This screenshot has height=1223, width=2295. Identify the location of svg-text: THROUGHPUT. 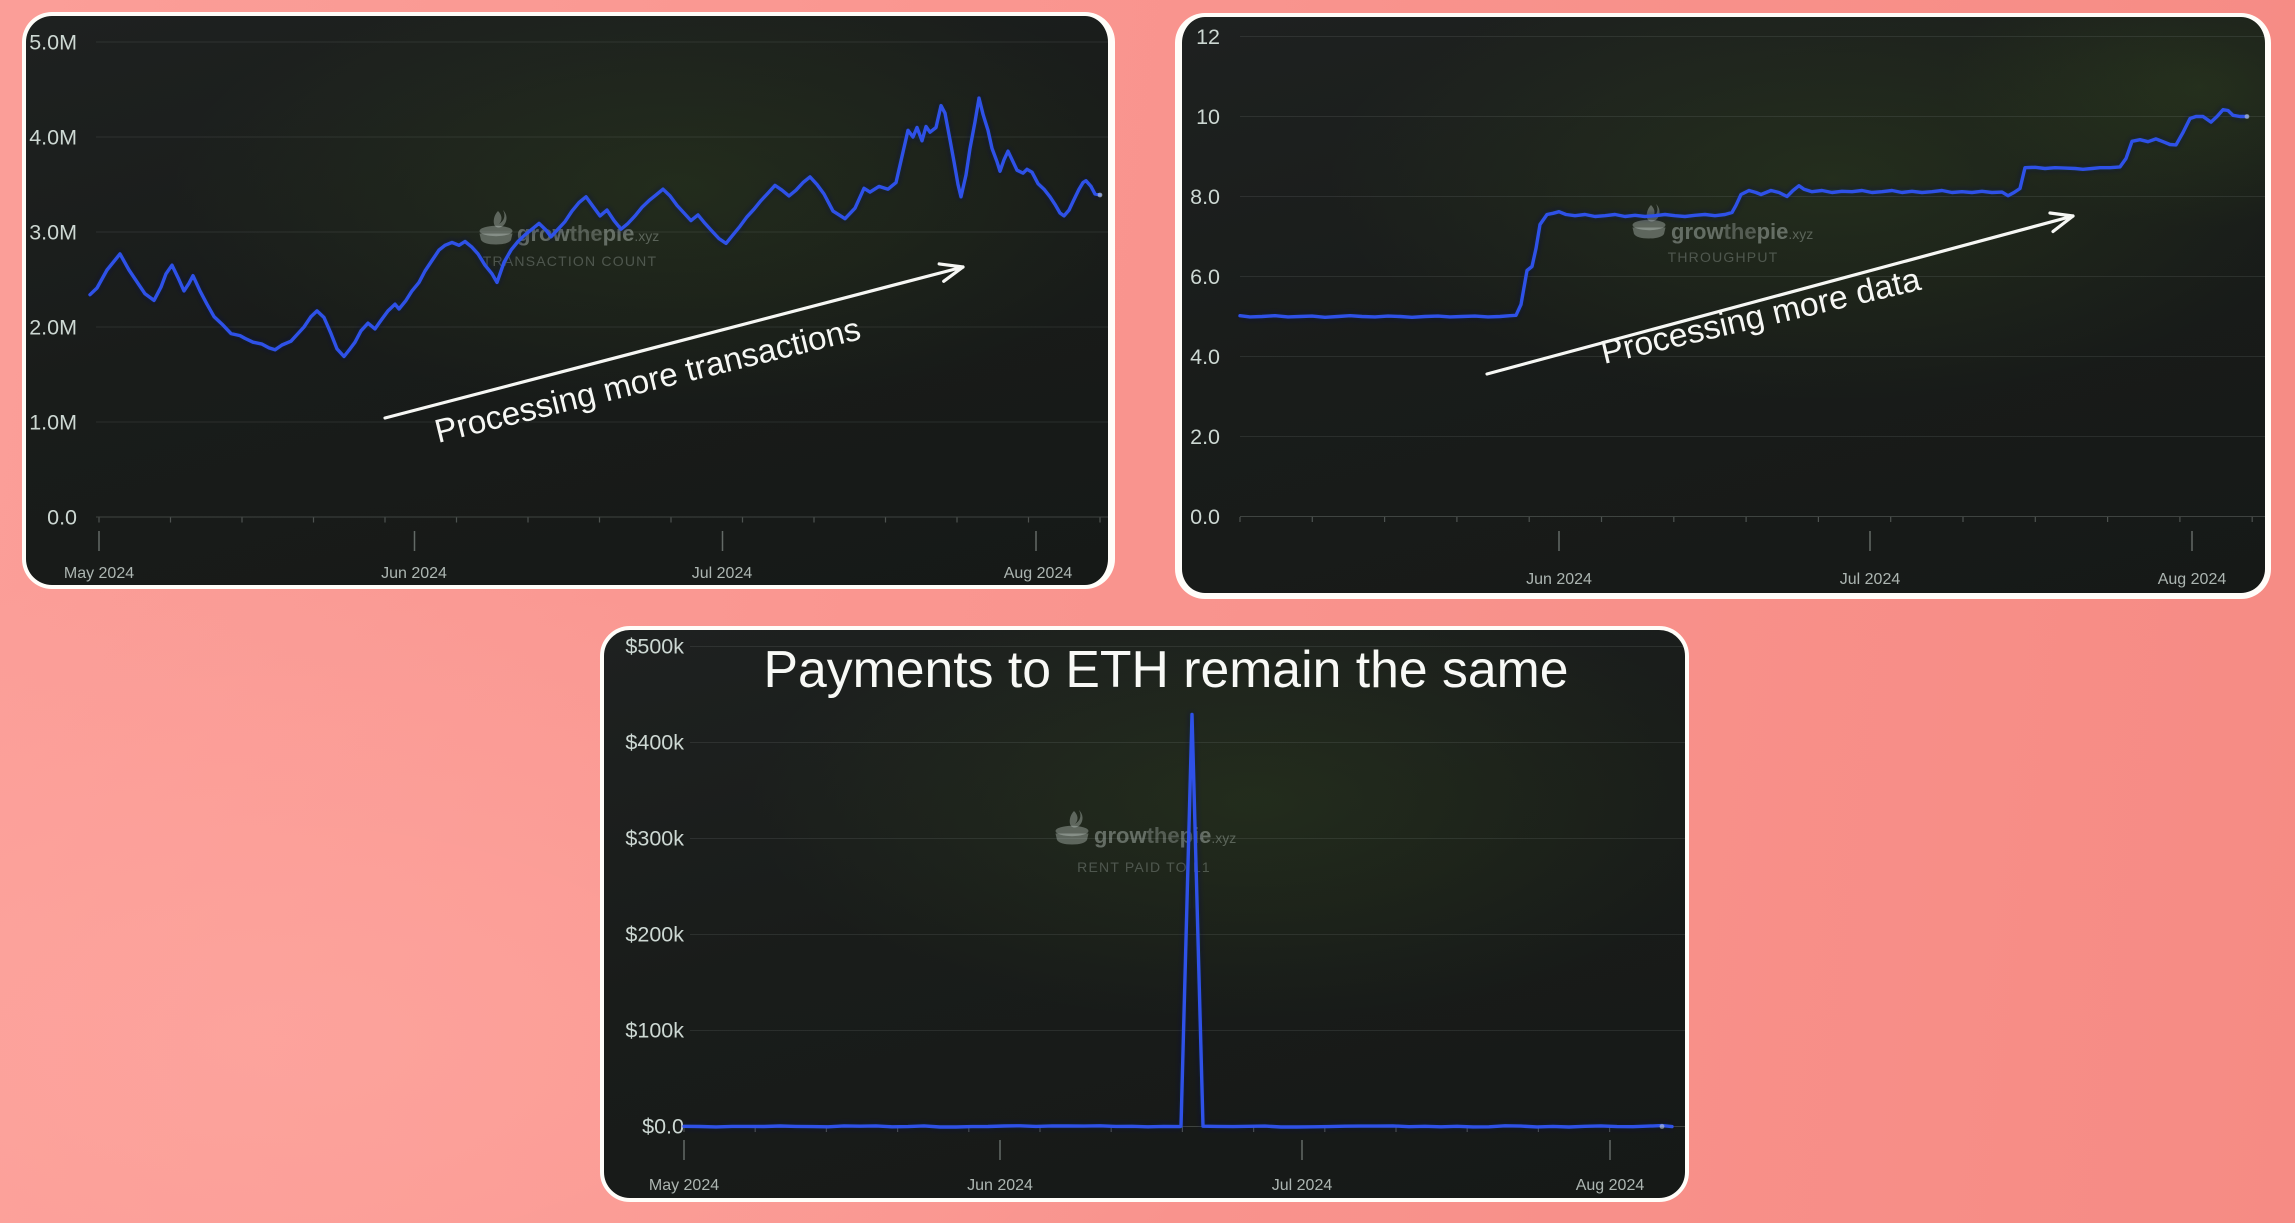
(1723, 257).